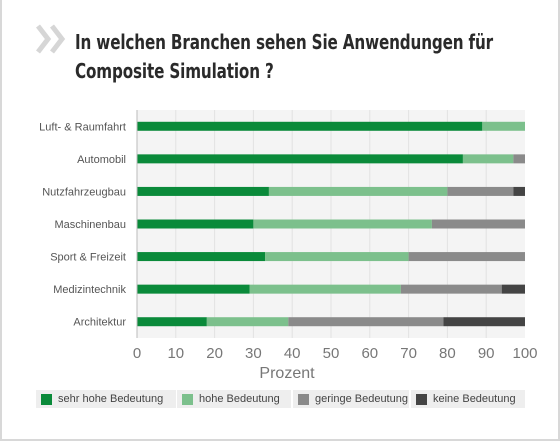 This screenshot has width=560, height=443. What do you see at coordinates (111, 399) in the screenshot?
I see `legend-label: sehr hohe Bedeutung` at bounding box center [111, 399].